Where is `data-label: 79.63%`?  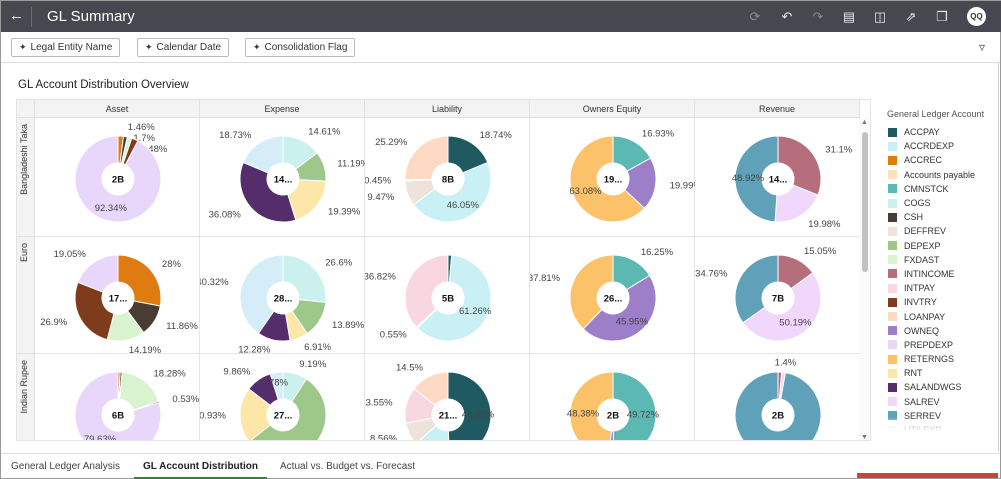
data-label: 79.63% is located at coordinates (100, 437).